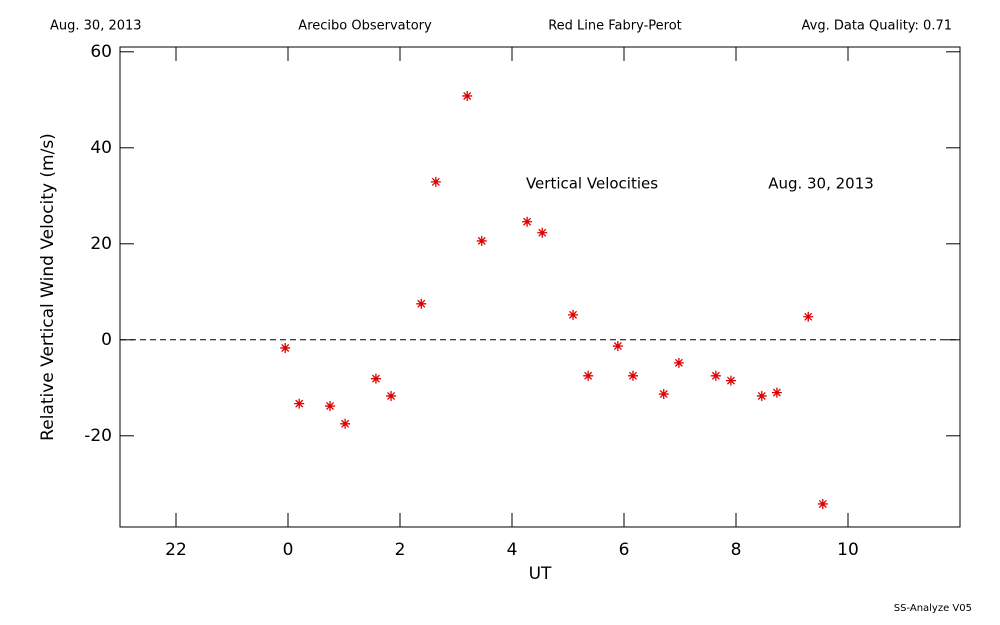  What do you see at coordinates (101, 52) in the screenshot?
I see `y-tick-label: 60` at bounding box center [101, 52].